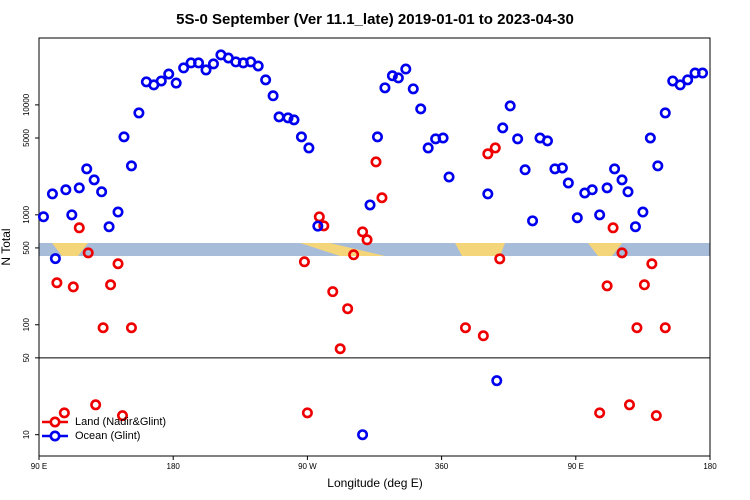 This screenshot has width=750, height=500. I want to click on map-strip, so click(374, 249).